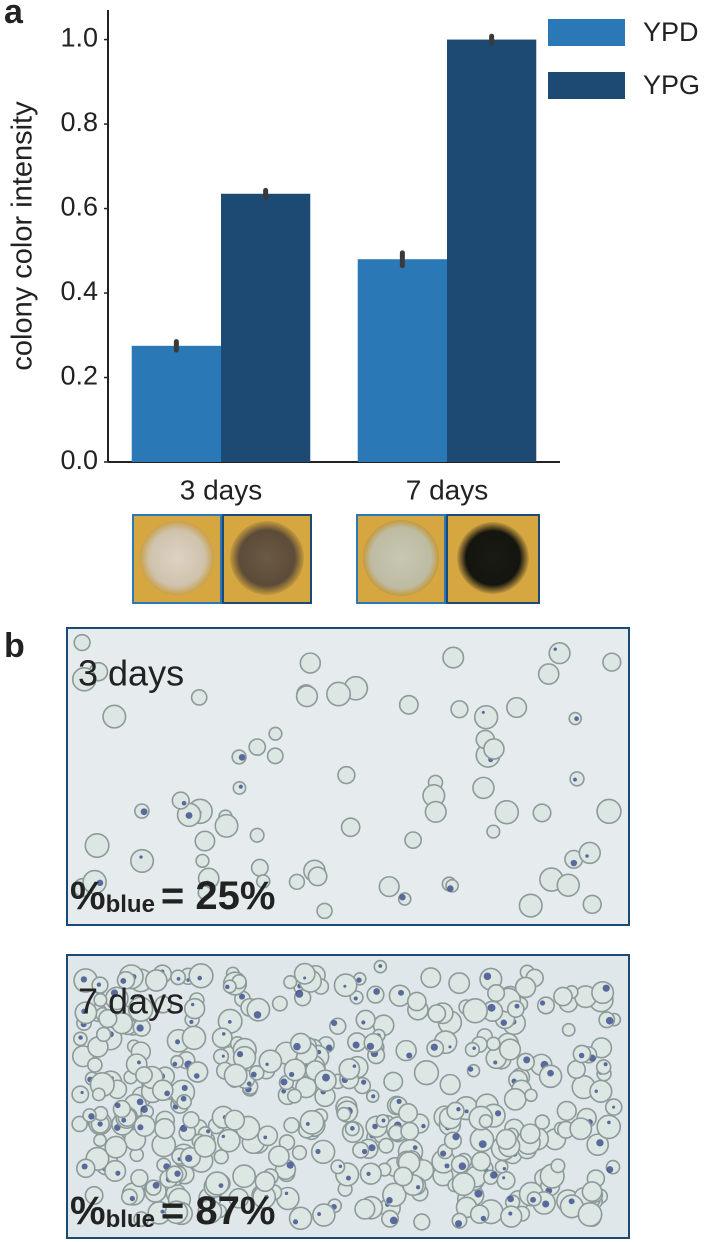 Image resolution: width=709 pixels, height=1242 pixels. I want to click on colony-photos, so click(336, 559).